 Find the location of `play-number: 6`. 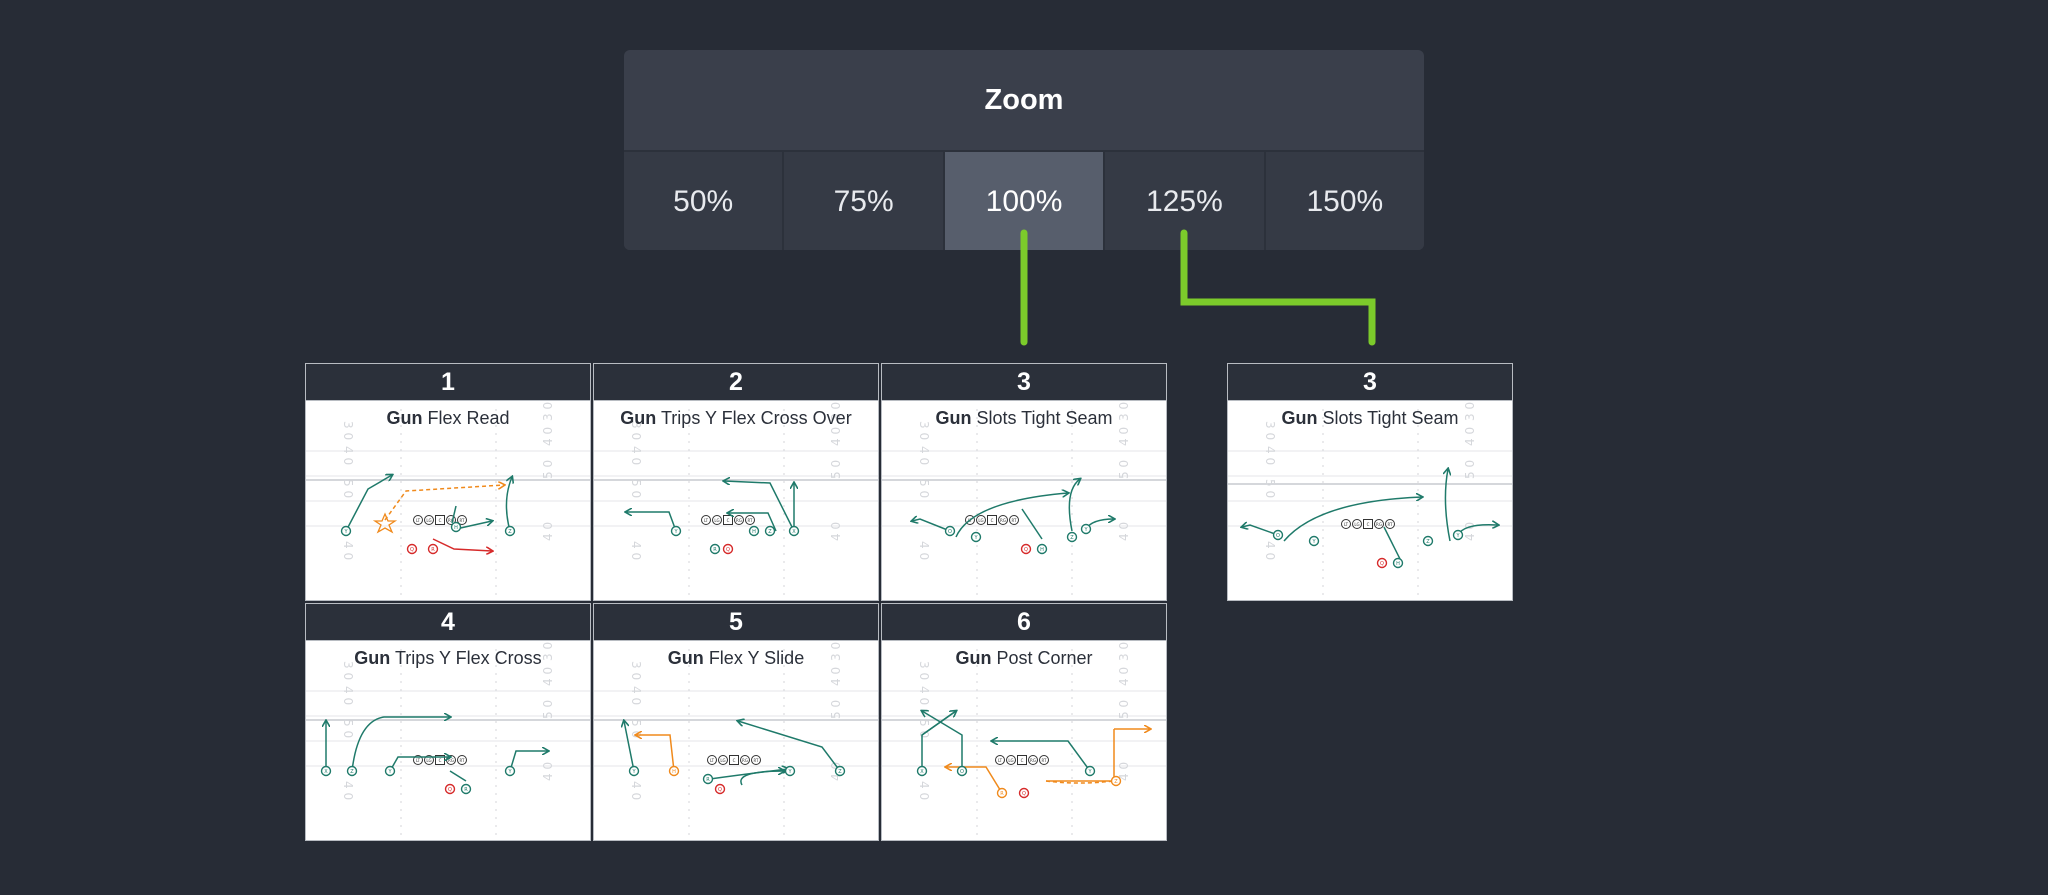

play-number: 6 is located at coordinates (1024, 622).